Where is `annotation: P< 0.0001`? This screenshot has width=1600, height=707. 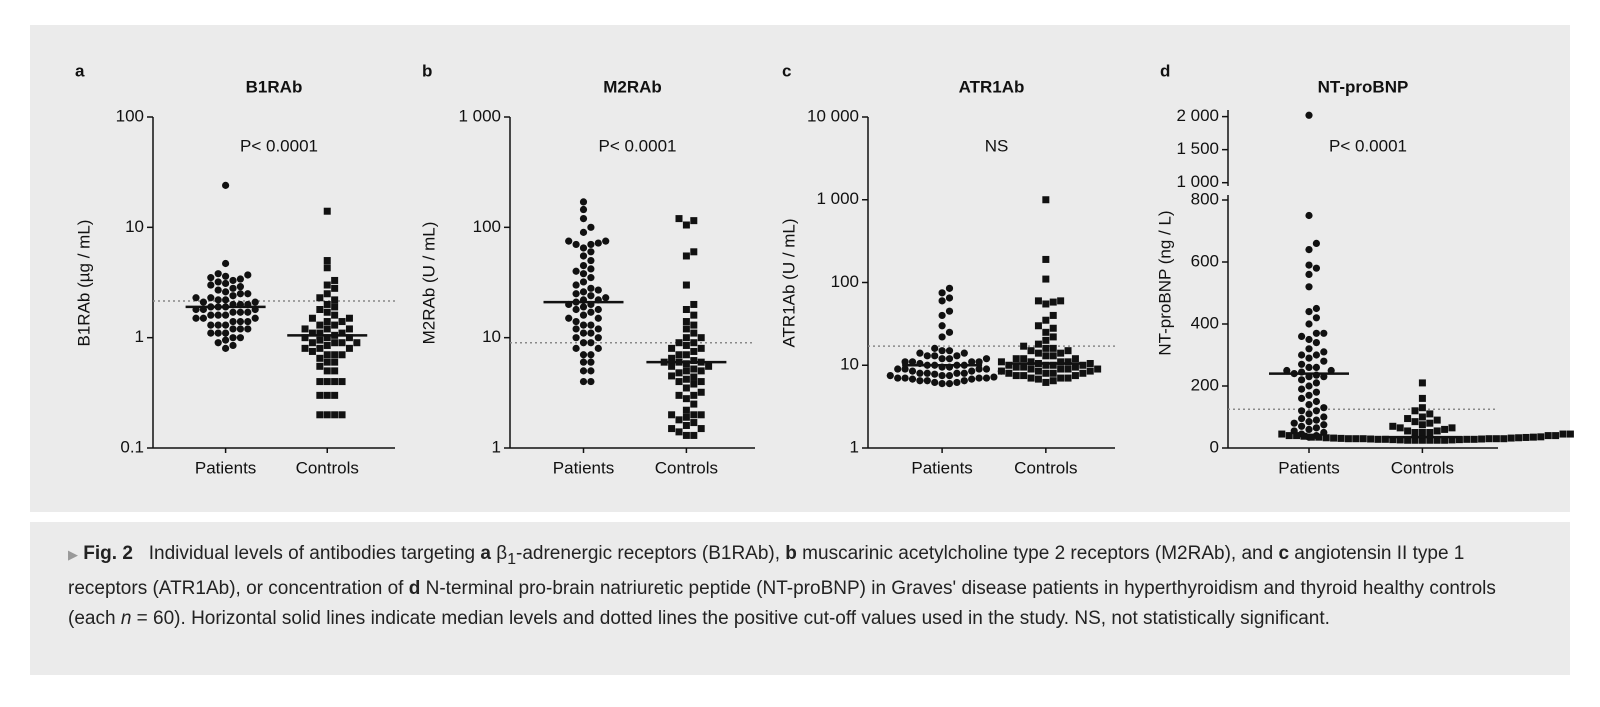
annotation: P< 0.0001 is located at coordinates (638, 145).